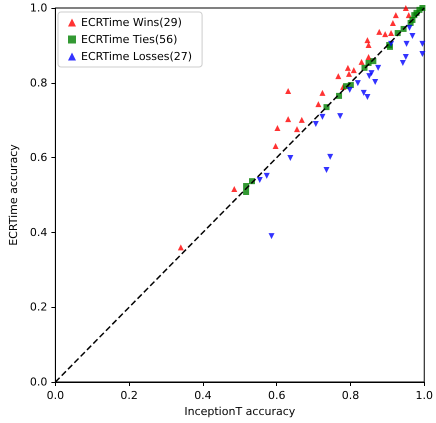  Describe the element at coordinates (425, 395) in the screenshot. I see `x-tick-label: 1.0` at that location.